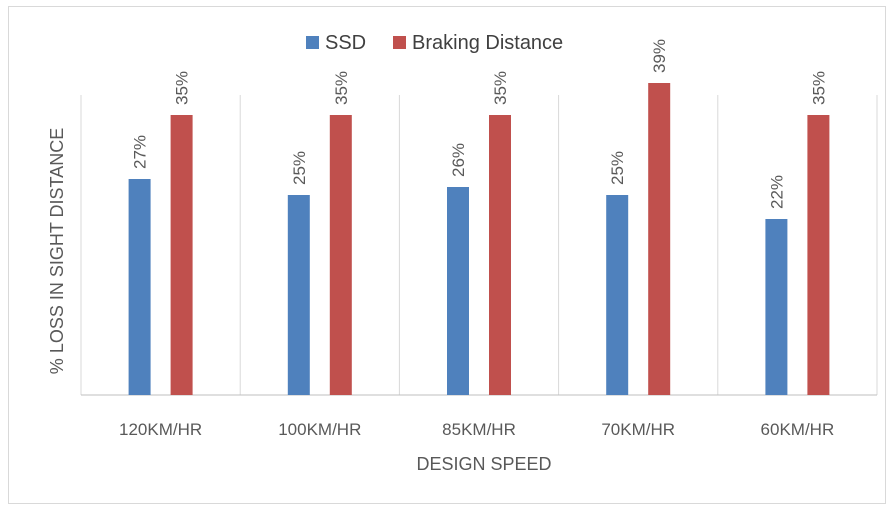 Image resolution: width=894 pixels, height=510 pixels. I want to click on x-tick-label: 70KM/HR, so click(638, 429).